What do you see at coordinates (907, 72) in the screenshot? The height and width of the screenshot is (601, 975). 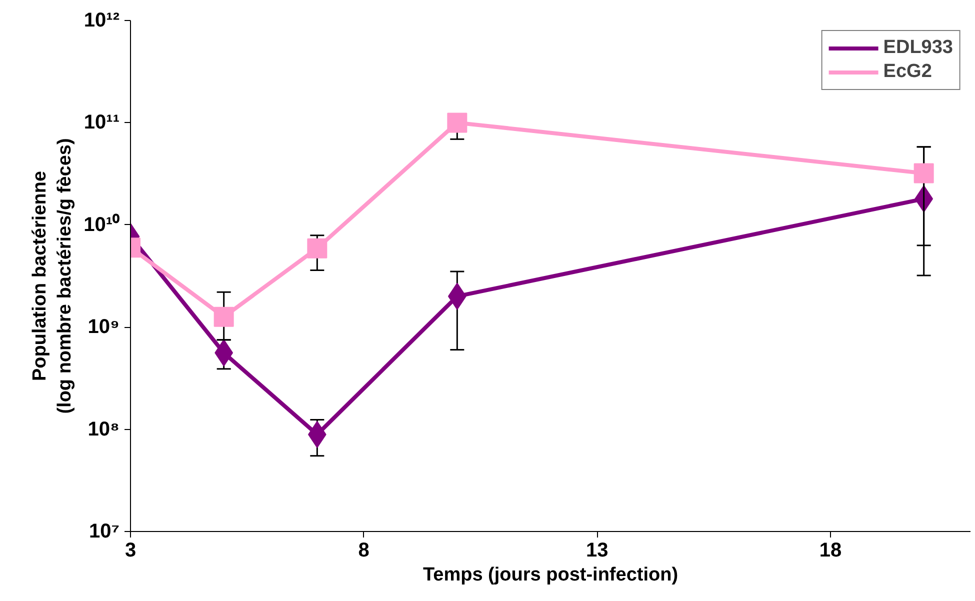 I see `legend-label: EcG2` at bounding box center [907, 72].